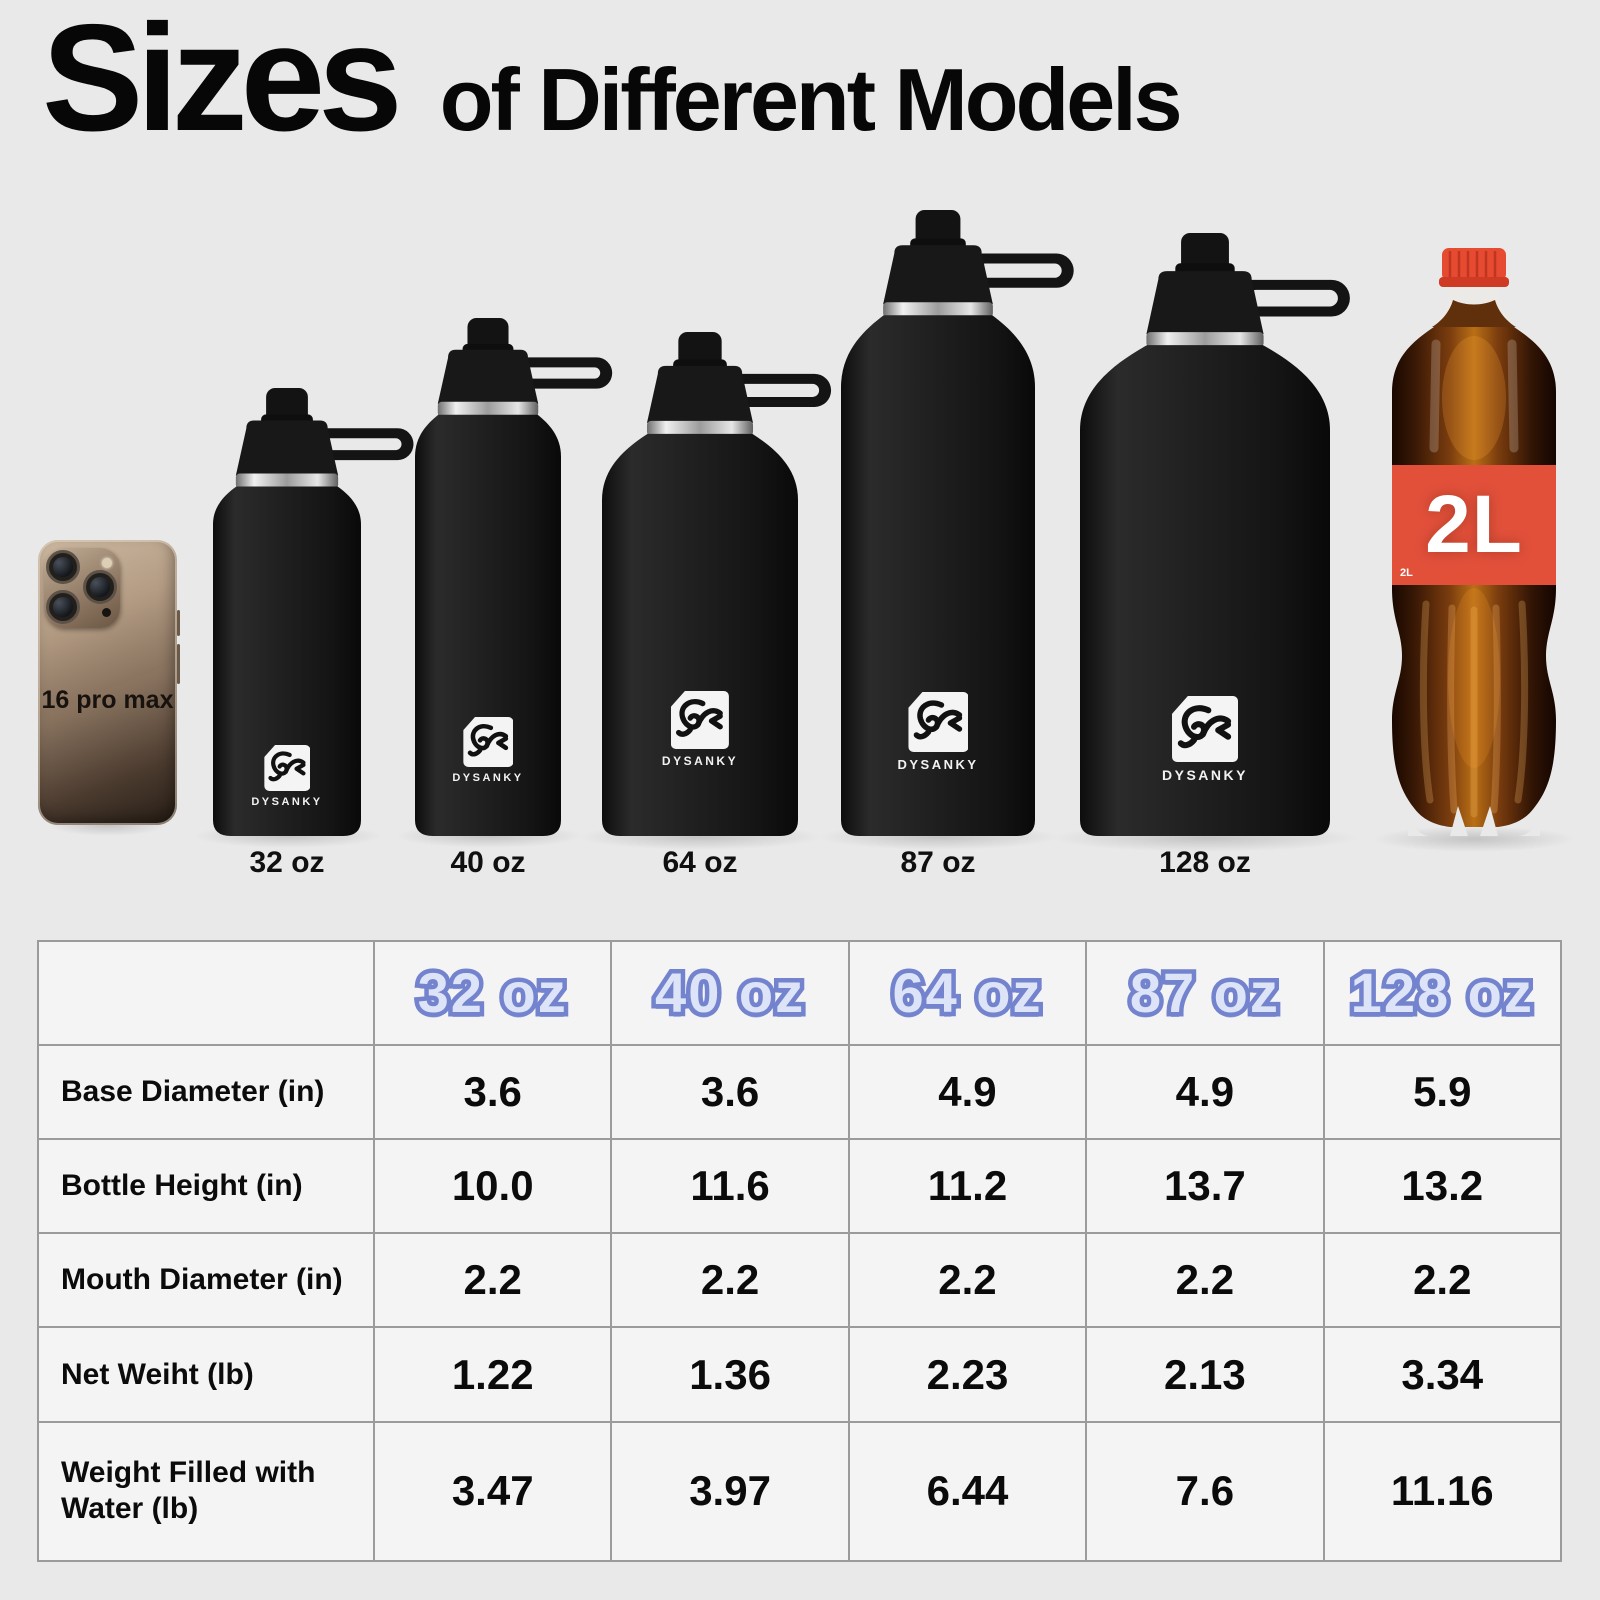 The image size is (1600, 1600). What do you see at coordinates (488, 862) in the screenshot?
I see `bottle-size-label-40oz: 40 oz` at bounding box center [488, 862].